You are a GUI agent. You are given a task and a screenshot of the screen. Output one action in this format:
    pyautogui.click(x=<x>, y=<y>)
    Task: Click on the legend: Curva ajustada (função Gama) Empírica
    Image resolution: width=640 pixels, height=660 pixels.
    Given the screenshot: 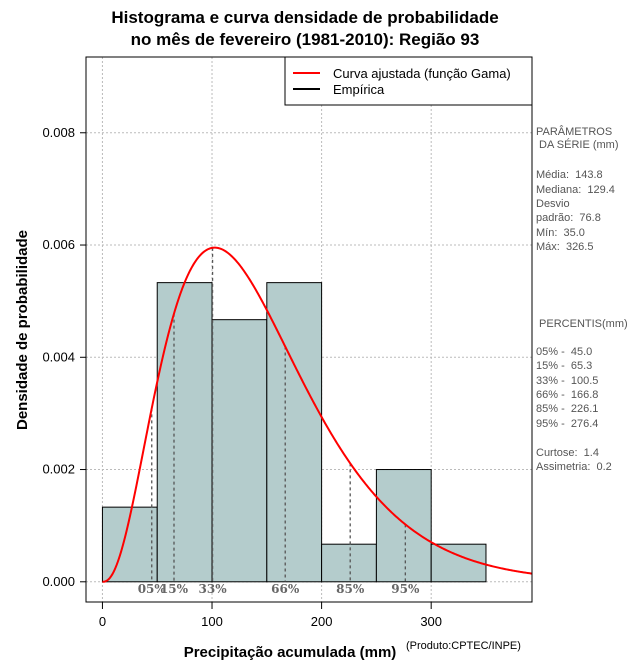 What is the action you would take?
    pyautogui.click(x=408, y=81)
    